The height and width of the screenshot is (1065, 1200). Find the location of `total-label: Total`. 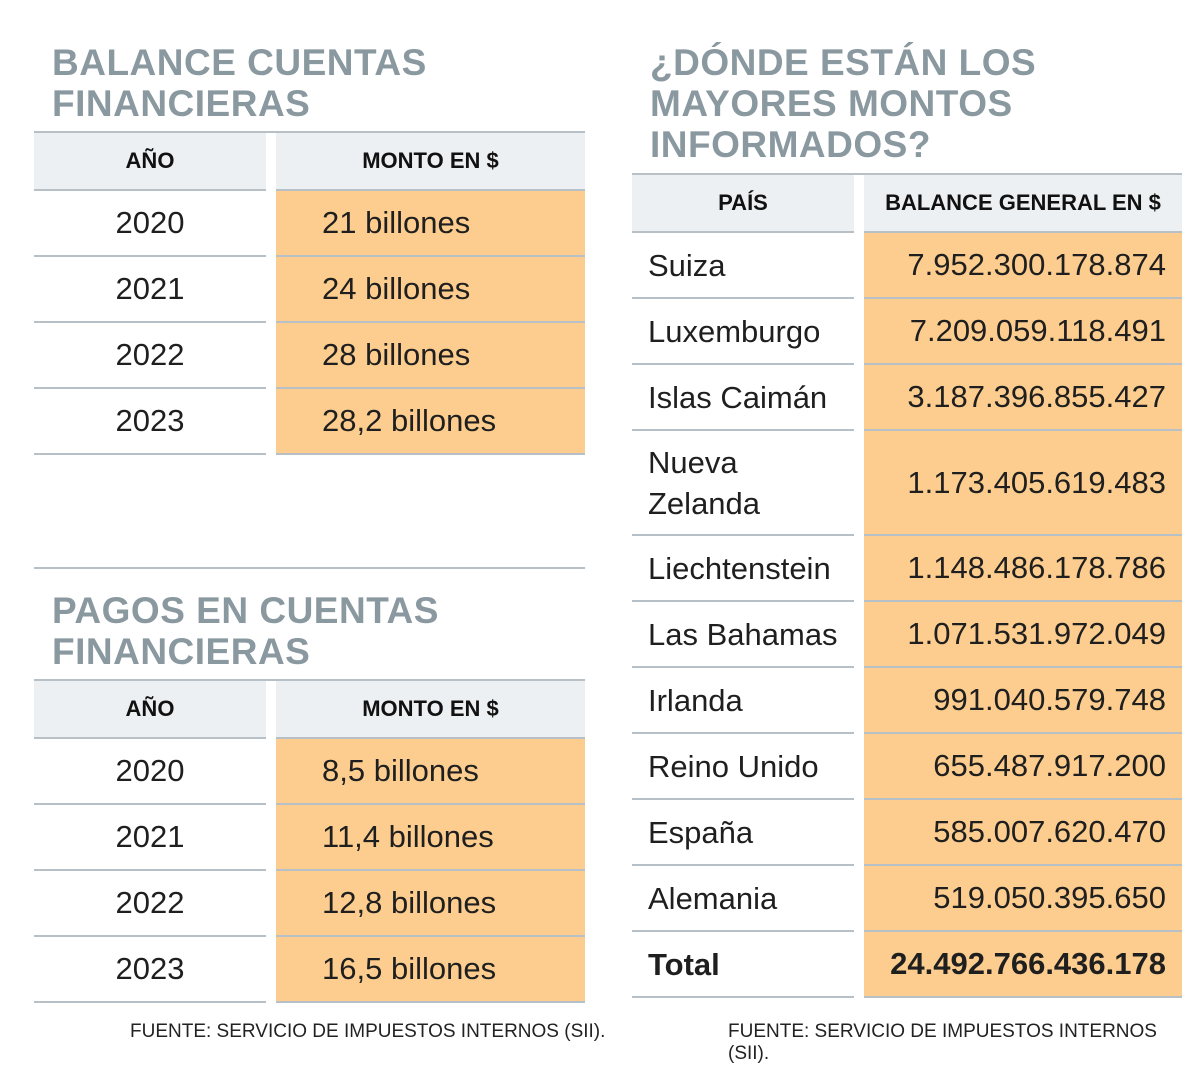

total-label: Total is located at coordinates (743, 965).